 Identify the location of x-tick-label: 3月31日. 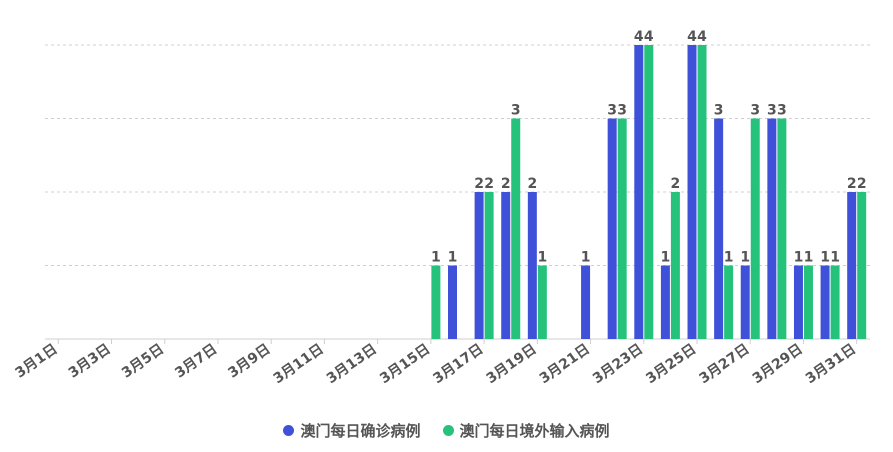
(831, 364).